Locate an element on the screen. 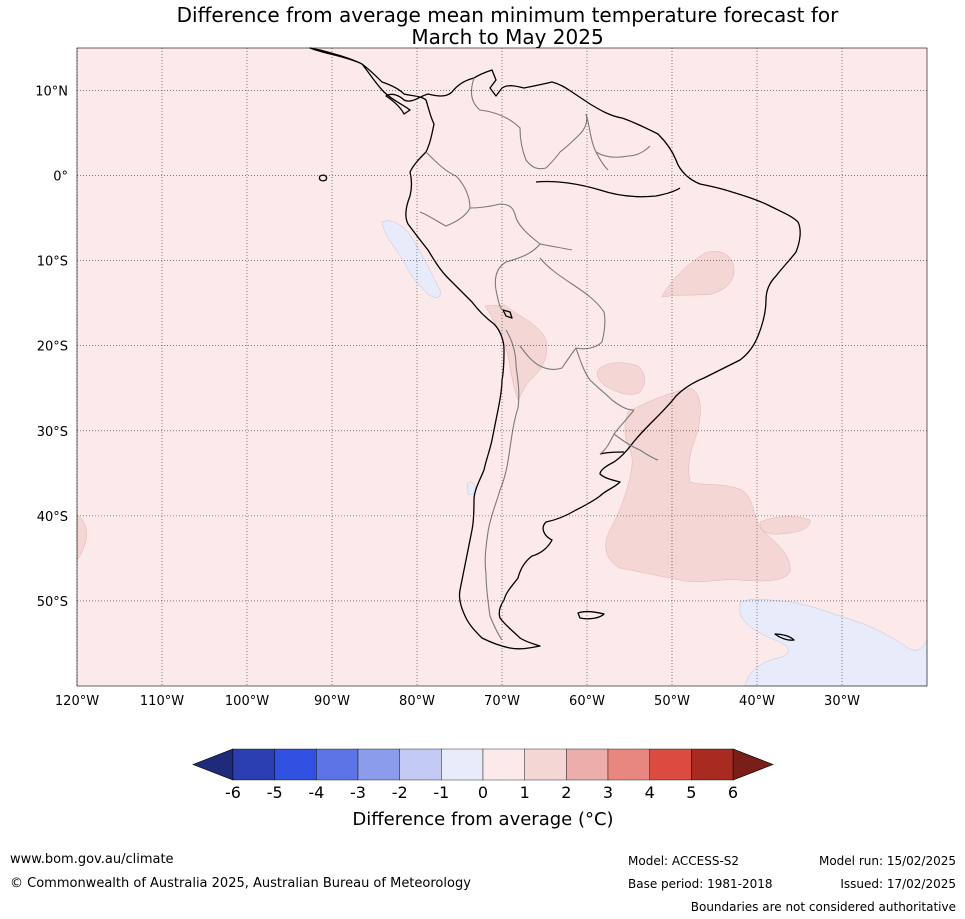  colorbar-tick-label: 6 is located at coordinates (733, 792).